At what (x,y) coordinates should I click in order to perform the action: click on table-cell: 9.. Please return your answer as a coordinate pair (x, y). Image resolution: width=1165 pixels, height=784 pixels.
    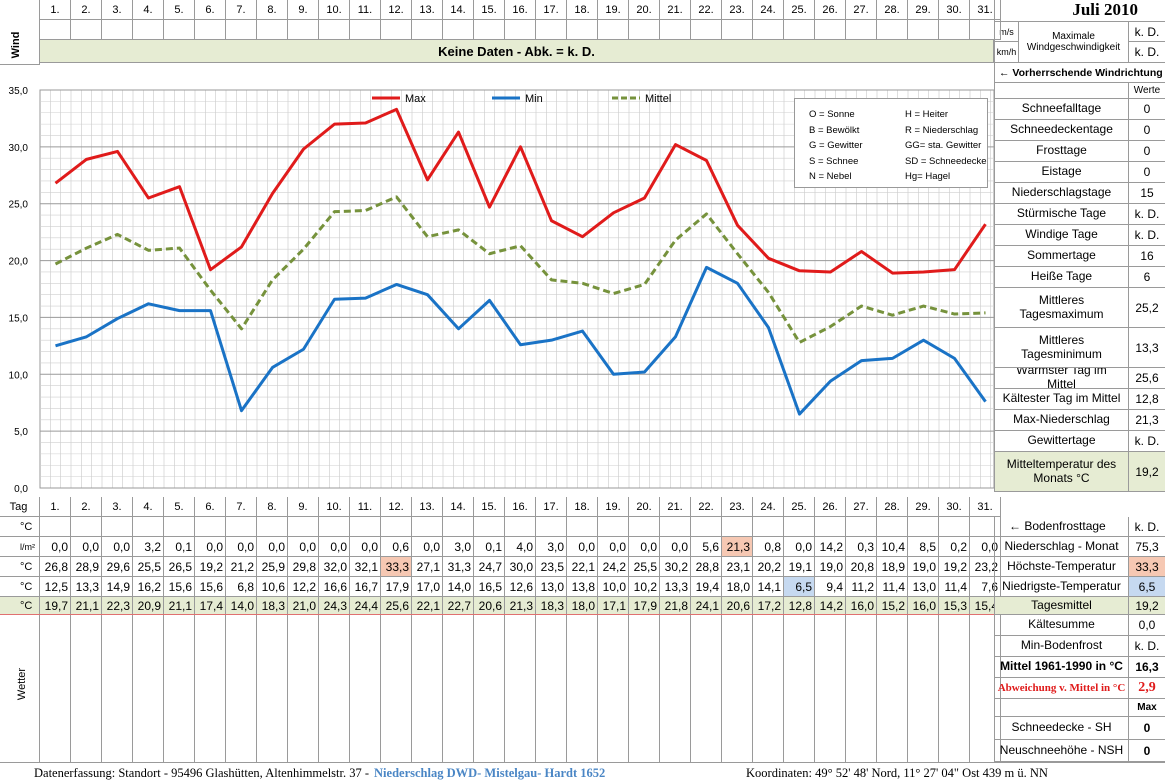
    Looking at the image, I should click on (303, 507).